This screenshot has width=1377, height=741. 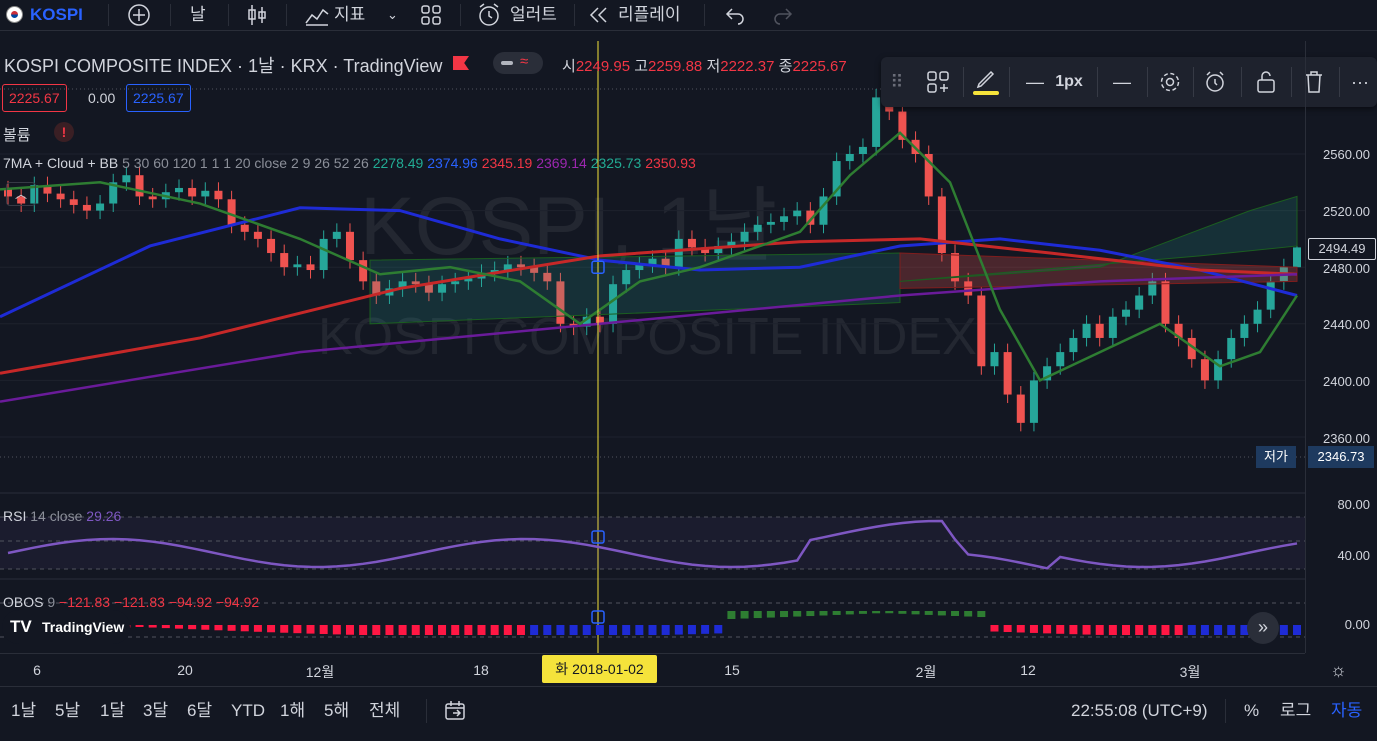 I want to click on chart-settings-icon: ☼, so click(x=1338, y=670).